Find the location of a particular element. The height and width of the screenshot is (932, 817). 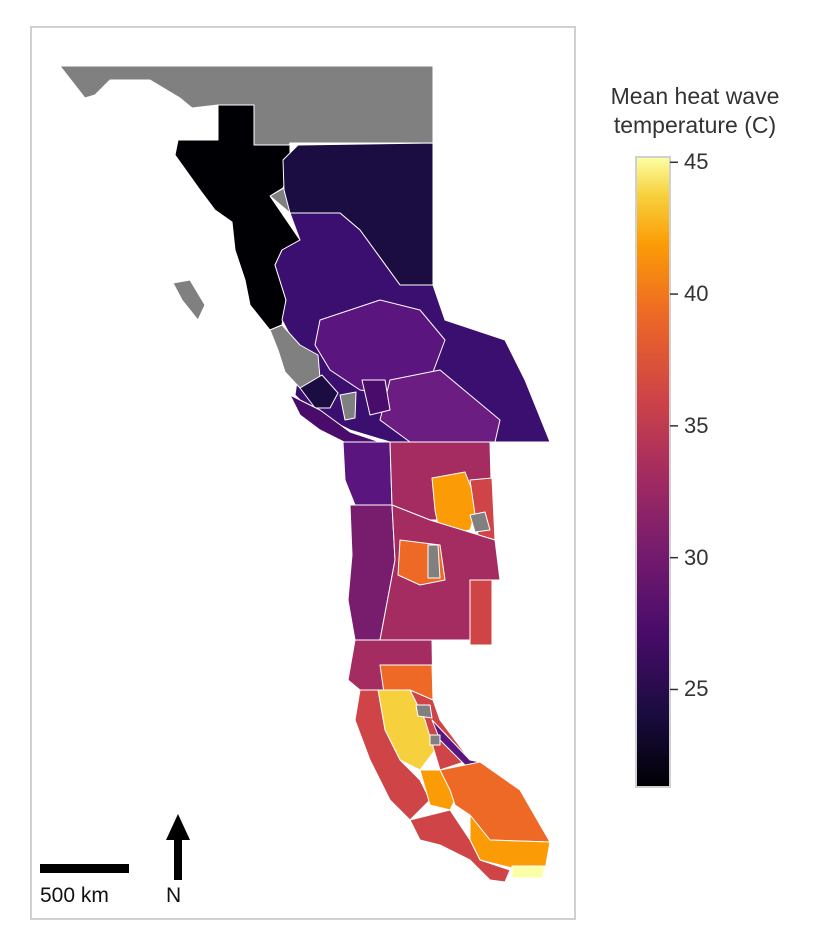

region-california-nodata is located at coordinates (428, 725).